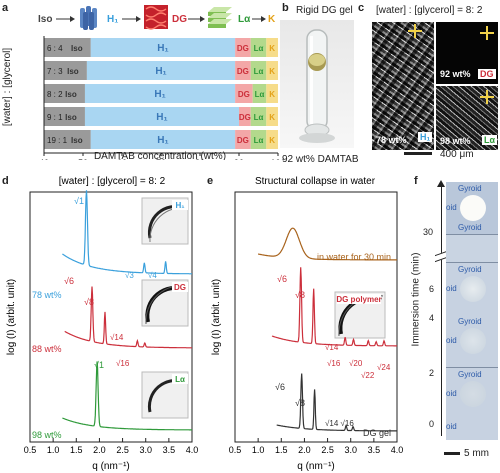  Describe the element at coordinates (418, 153) in the screenshot. I see `scale-bar` at that location.